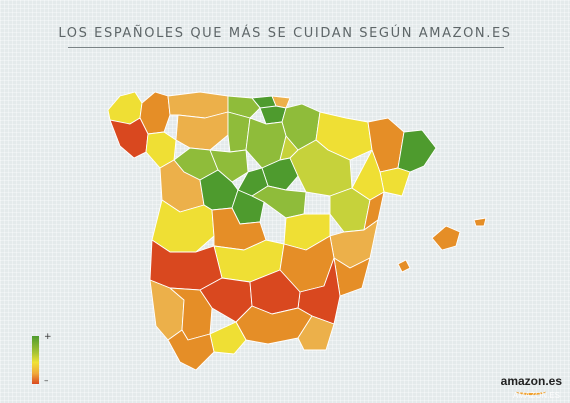 Image resolution: width=570 pixels, height=403 pixels. I want to click on amazon-logo: amazon.es, so click(531, 381).